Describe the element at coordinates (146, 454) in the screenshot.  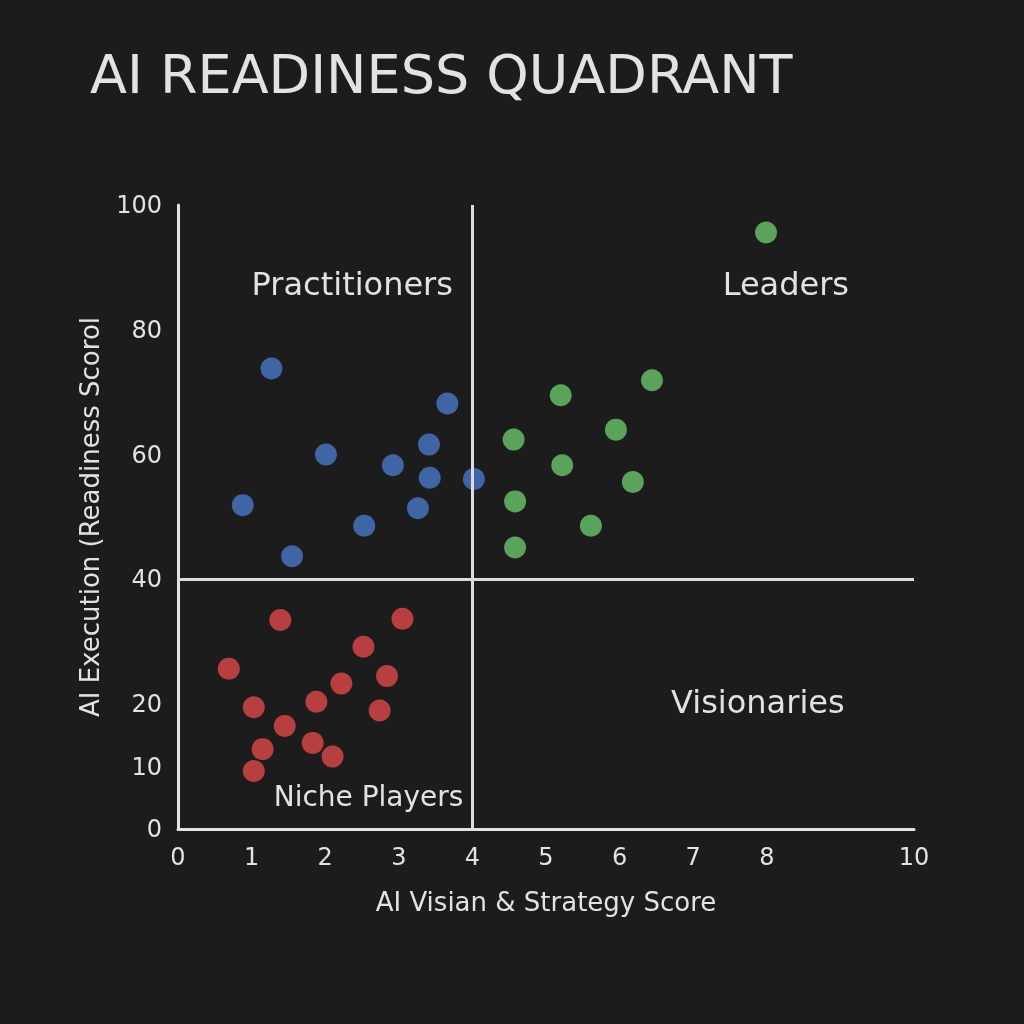
I see `y-tick-label: 60` at that location.